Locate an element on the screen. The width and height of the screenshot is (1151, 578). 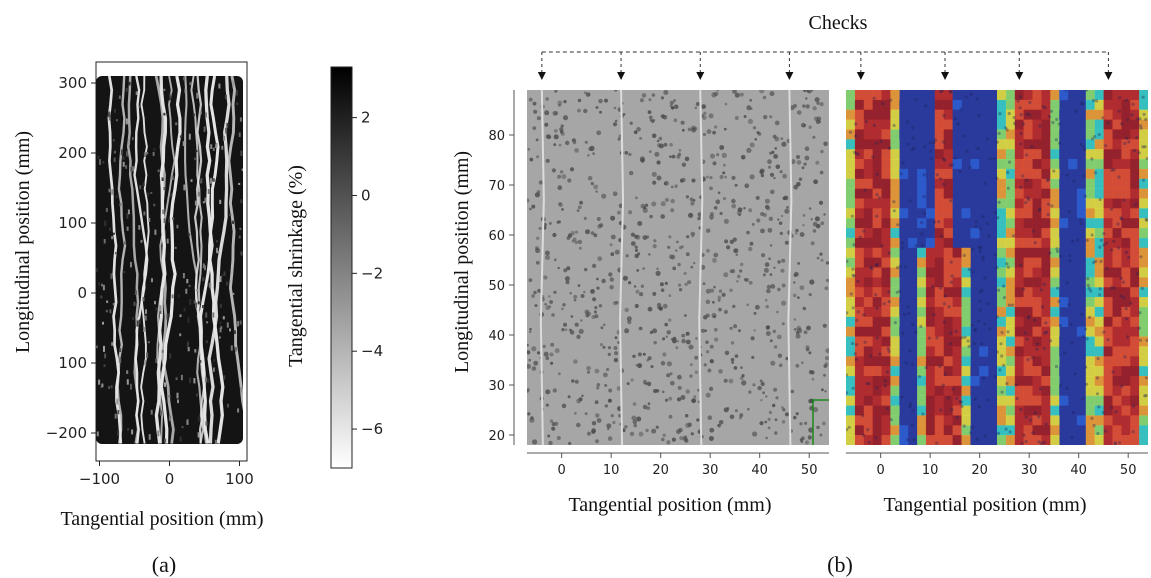
x-tick-label: 30 is located at coordinates (1029, 470).